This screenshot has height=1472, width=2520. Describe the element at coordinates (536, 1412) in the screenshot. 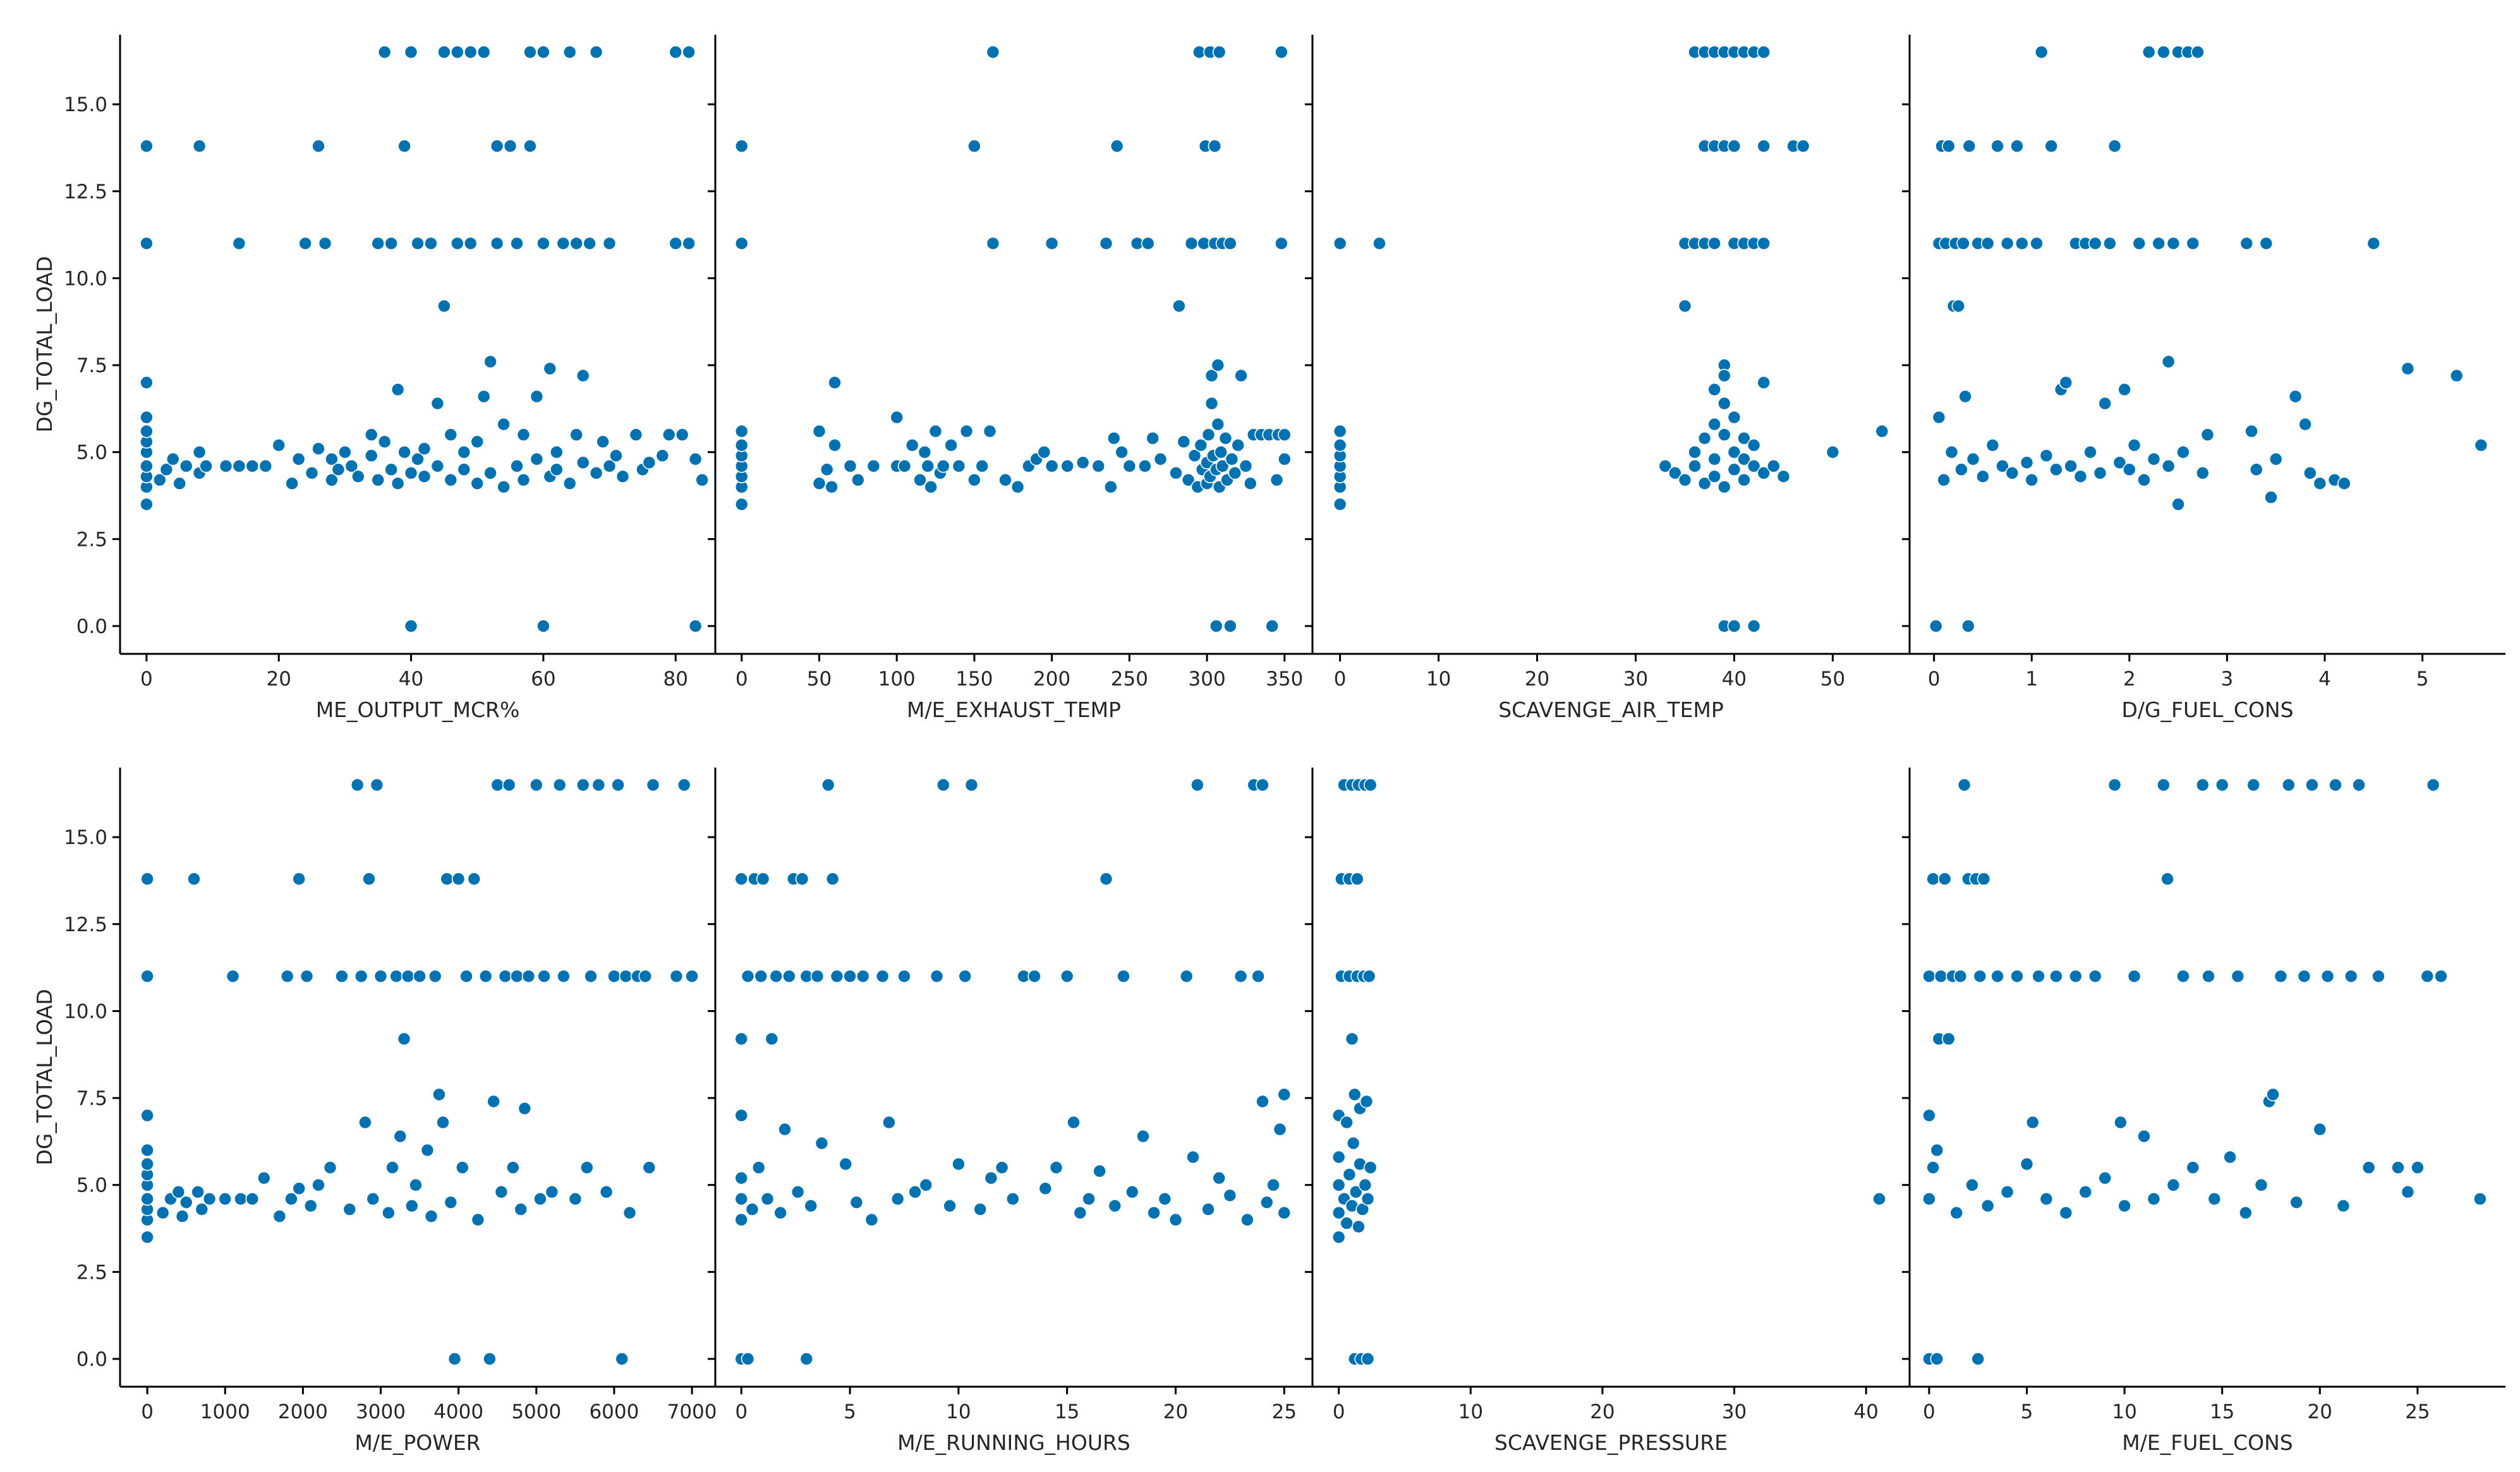

I see `x-tick-label: 5000` at that location.